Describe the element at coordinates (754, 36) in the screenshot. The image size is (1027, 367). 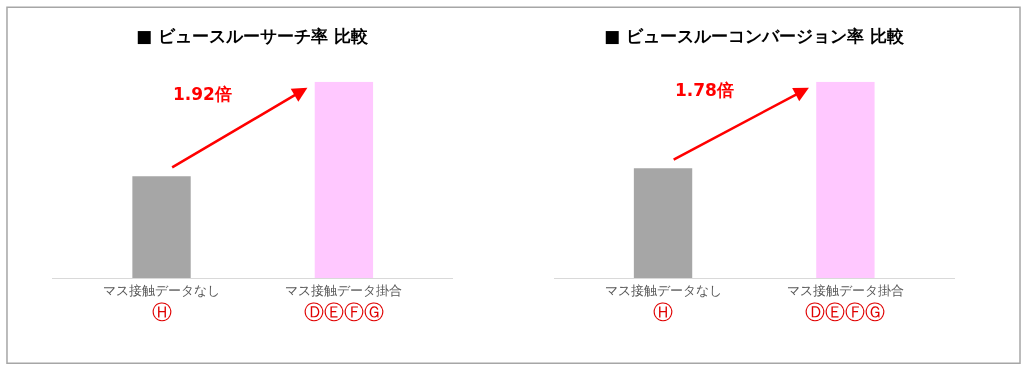
I see `chart-title: ■ ビュースルーコンバージョン率 比較` at that location.